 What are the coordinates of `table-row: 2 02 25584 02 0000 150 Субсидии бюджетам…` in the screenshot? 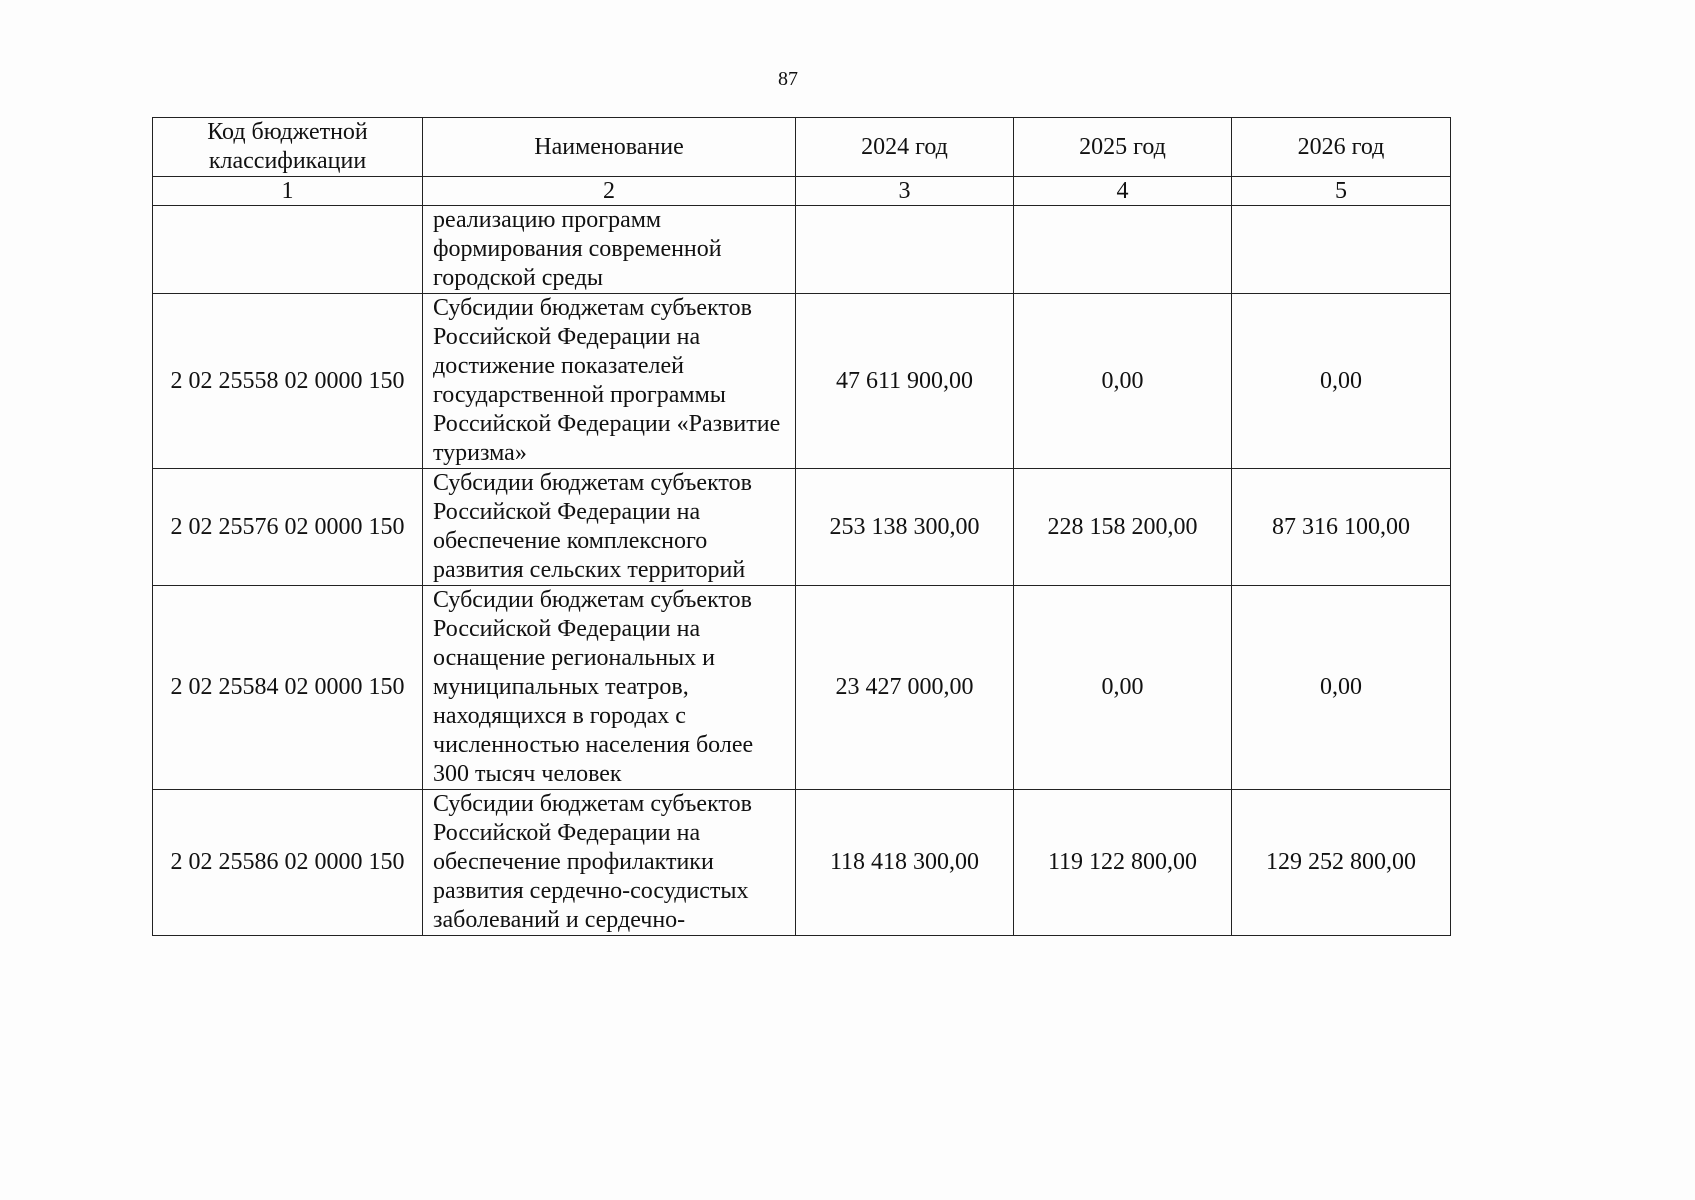 It's located at (801, 687).